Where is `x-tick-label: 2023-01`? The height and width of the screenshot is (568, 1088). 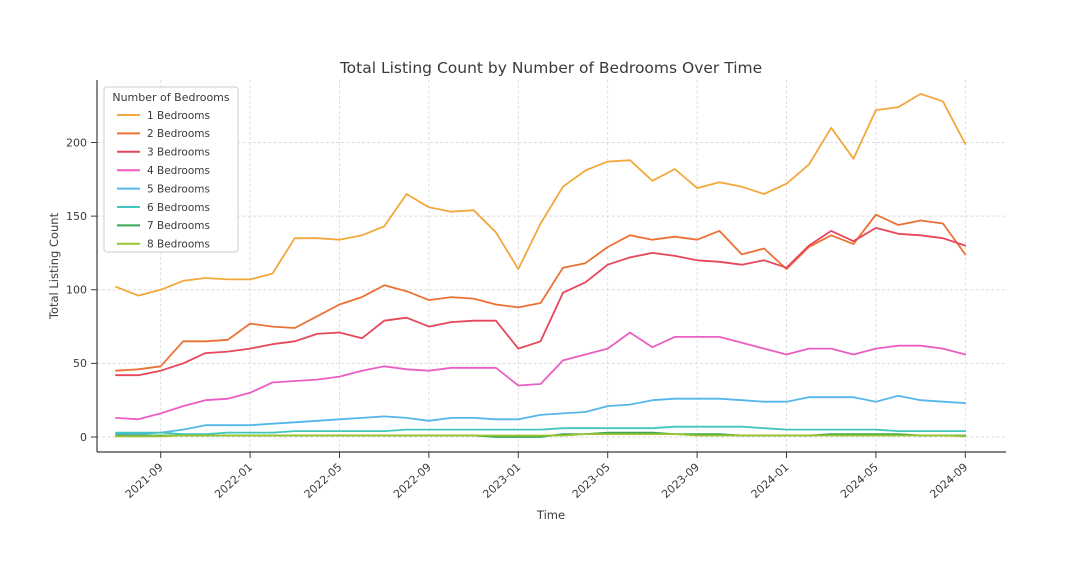
x-tick-label: 2023-01 is located at coordinates (501, 481).